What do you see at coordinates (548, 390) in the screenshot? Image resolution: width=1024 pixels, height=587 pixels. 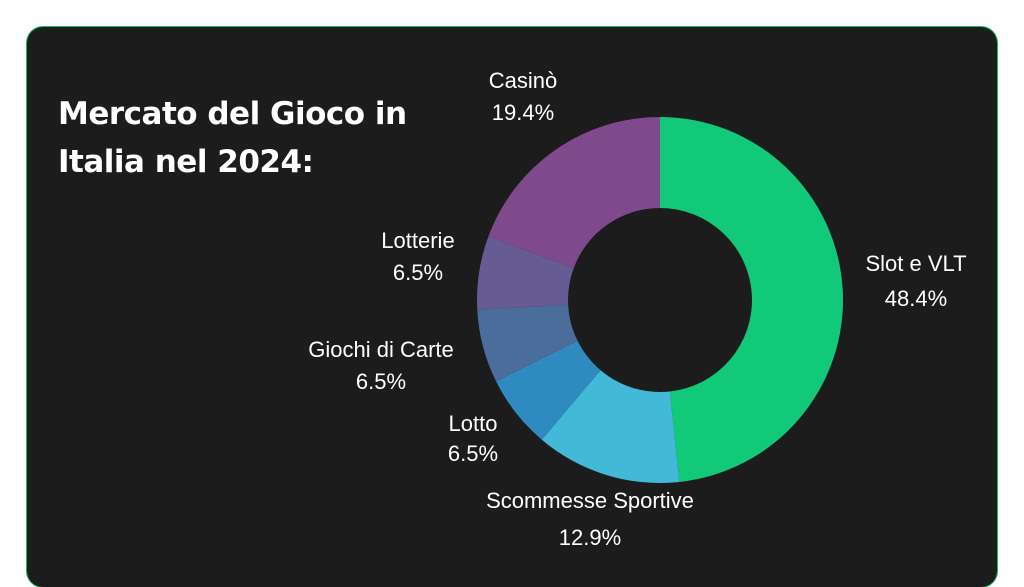 I see `donut-slice-lotto` at bounding box center [548, 390].